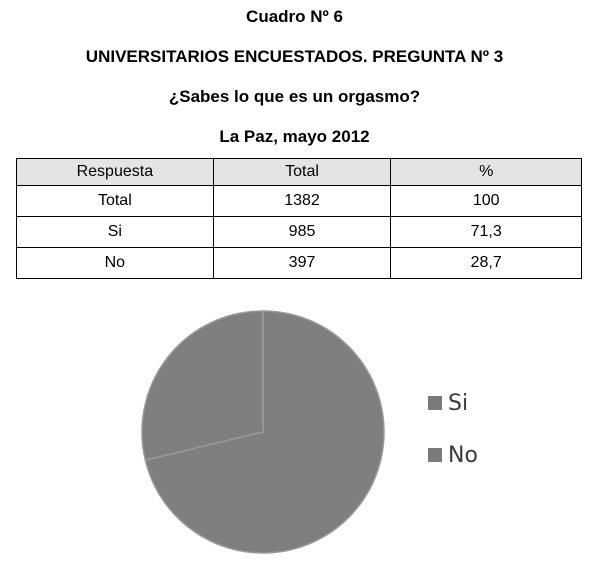 This screenshot has width=589, height=563. Describe the element at coordinates (302, 232) in the screenshot. I see `table-cell: 985` at that location.